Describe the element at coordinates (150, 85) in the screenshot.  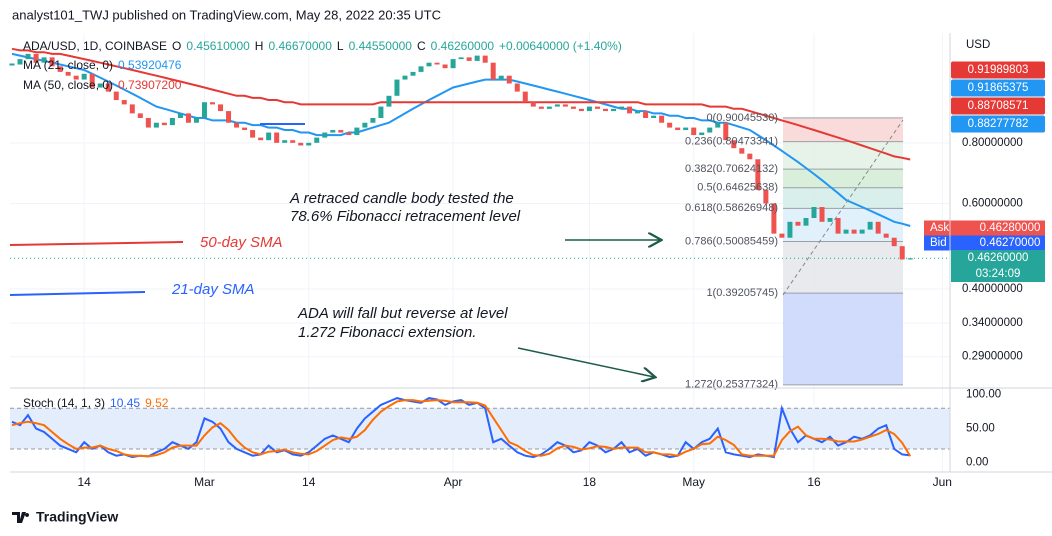
I see `legend-item: 0.73907200` at that location.